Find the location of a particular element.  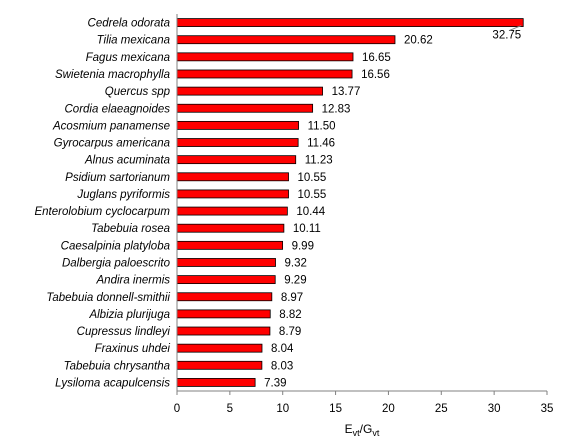

category-label: Alnus acuminata is located at coordinates (127, 161).